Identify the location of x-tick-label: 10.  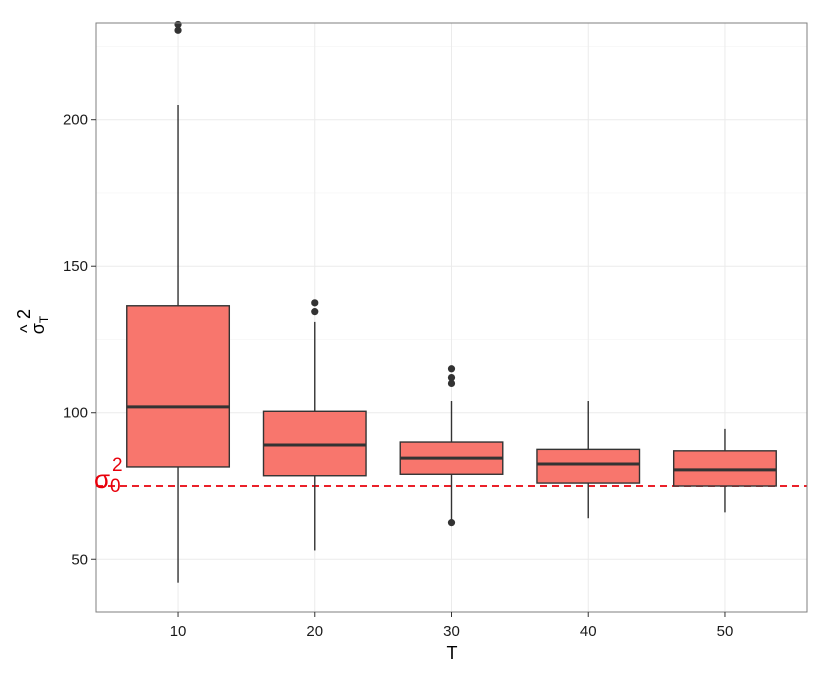
(178, 631).